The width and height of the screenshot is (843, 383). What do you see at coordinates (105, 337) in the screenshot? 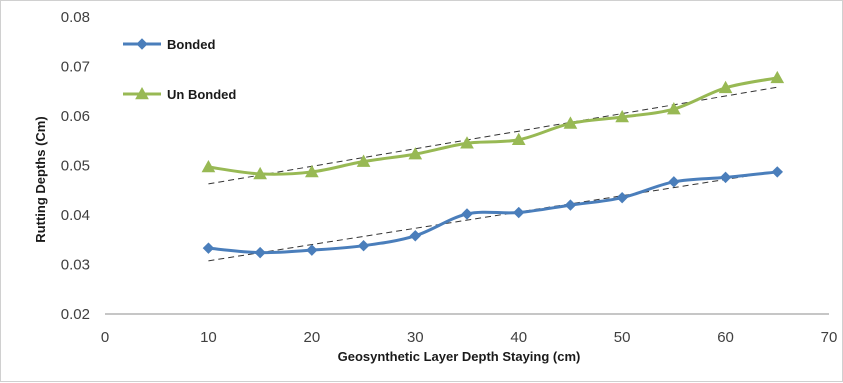
I see `x-tick-label: 0` at bounding box center [105, 337].